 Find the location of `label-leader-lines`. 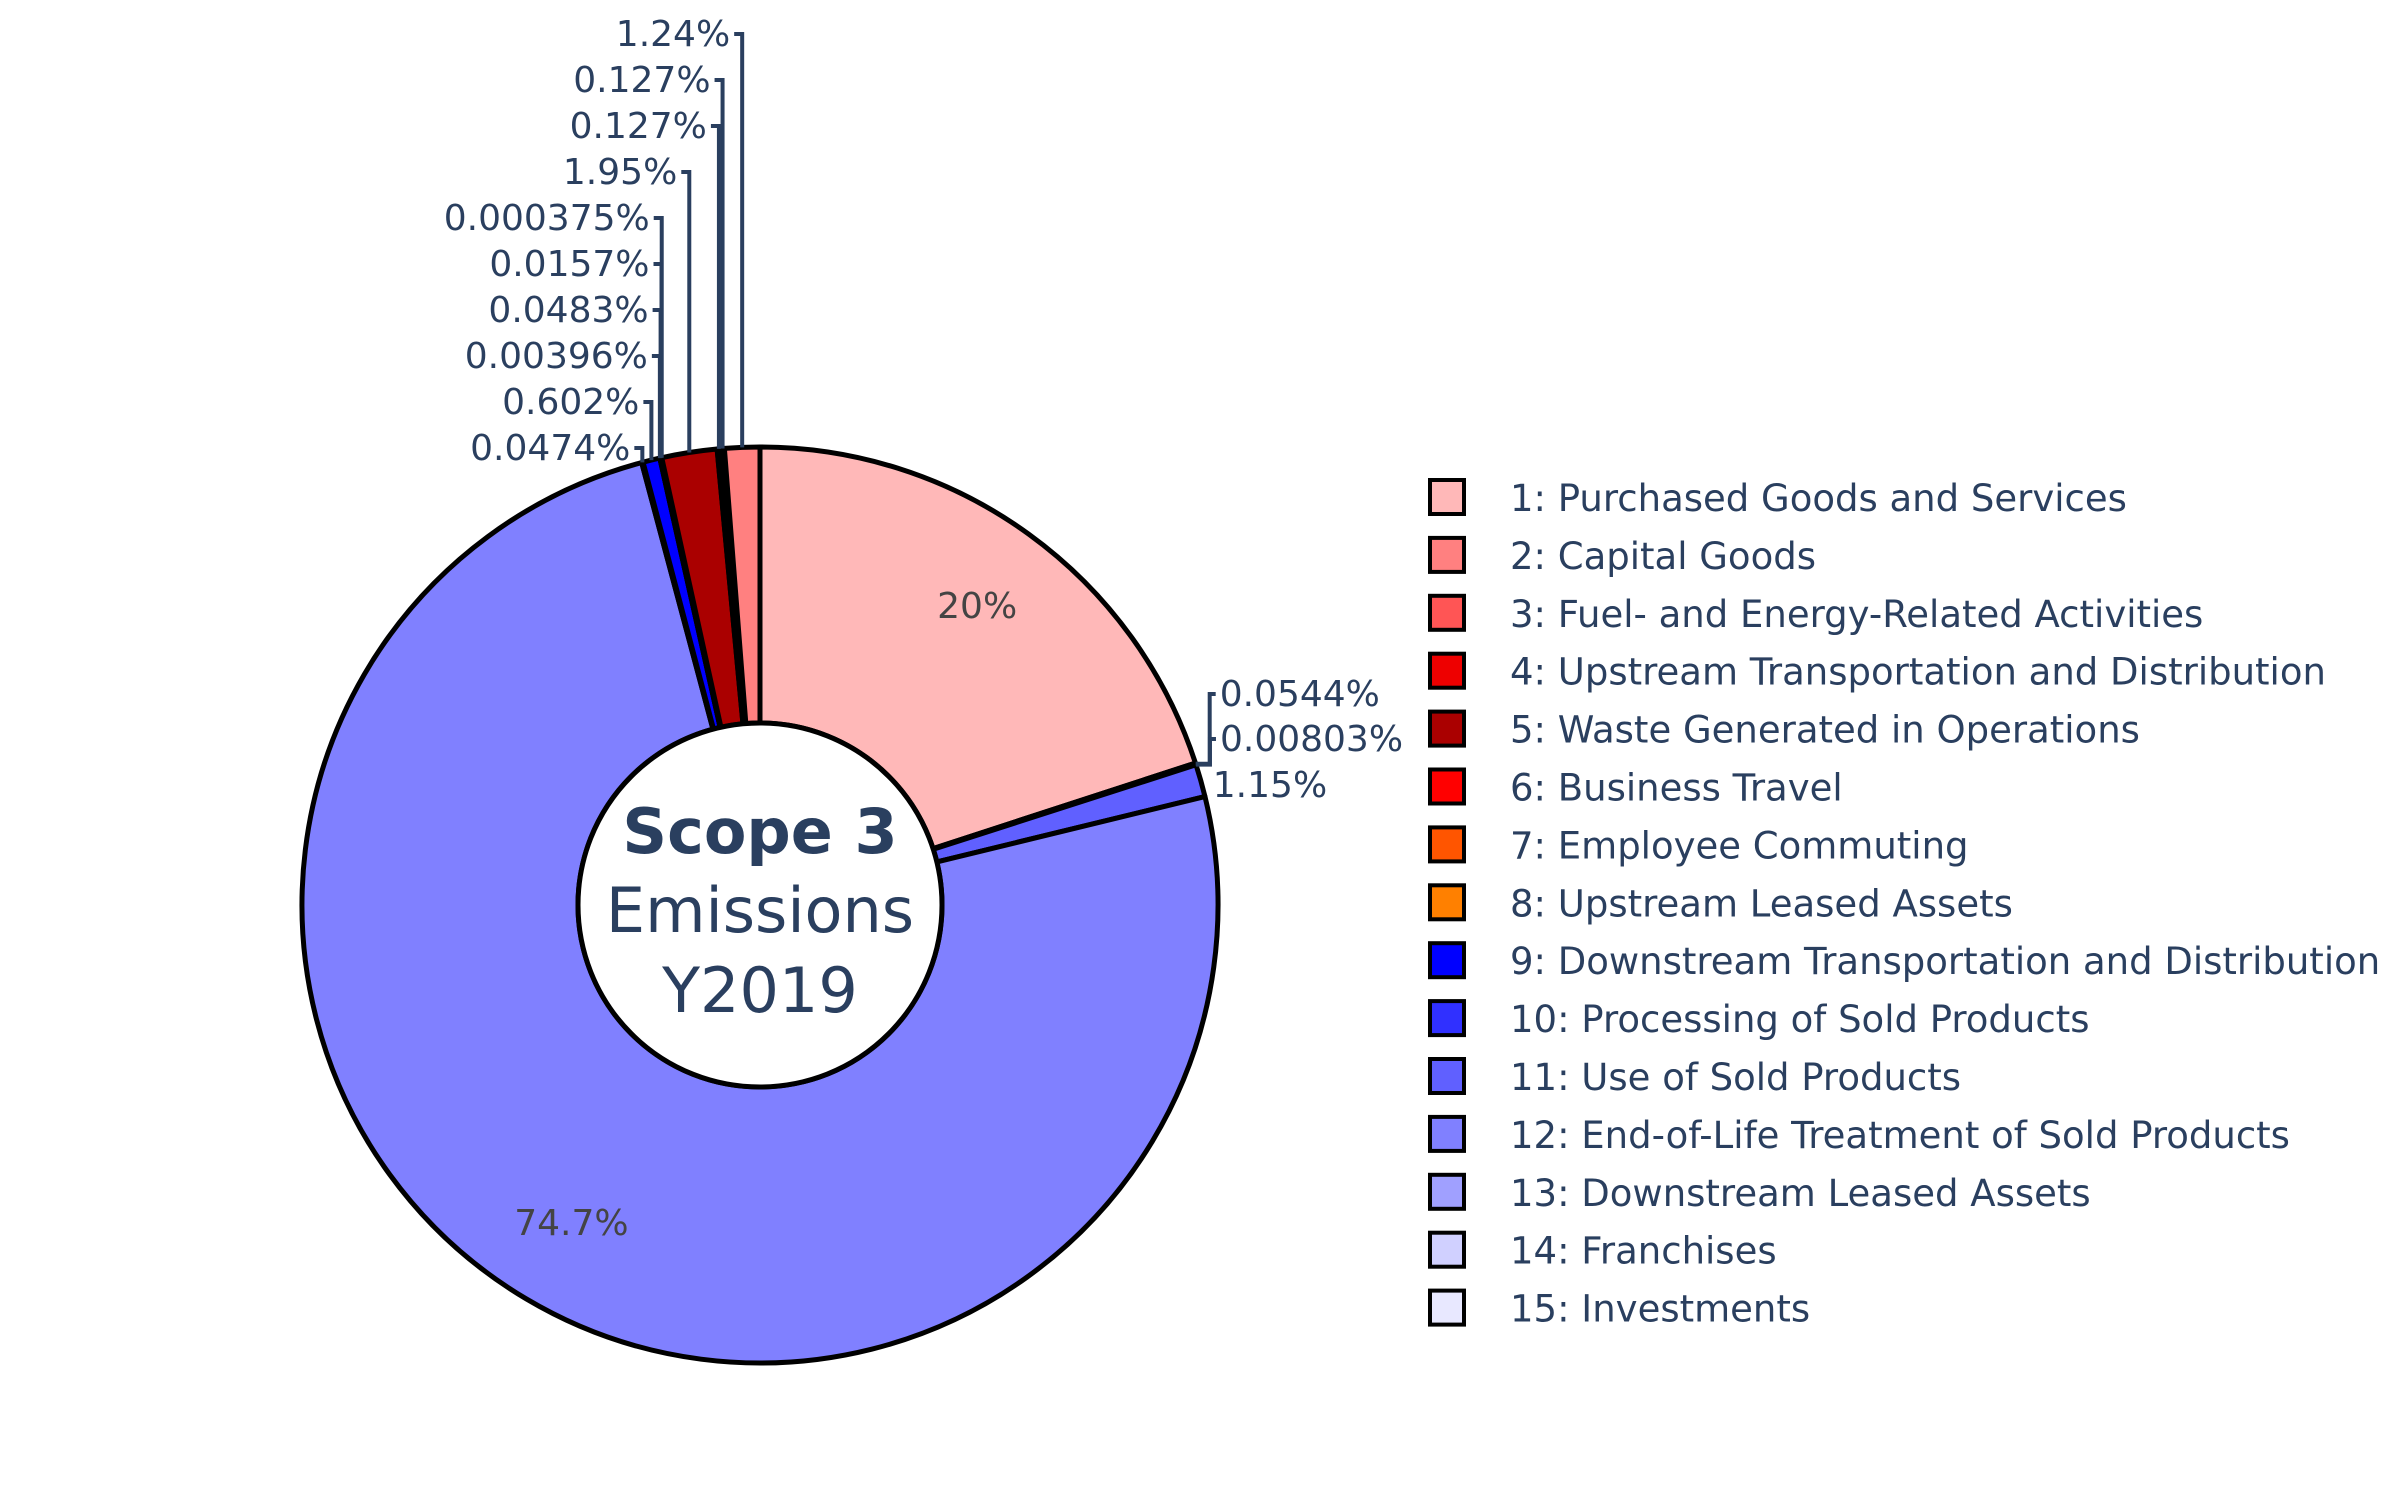

label-leader-lines is located at coordinates (925, 399).